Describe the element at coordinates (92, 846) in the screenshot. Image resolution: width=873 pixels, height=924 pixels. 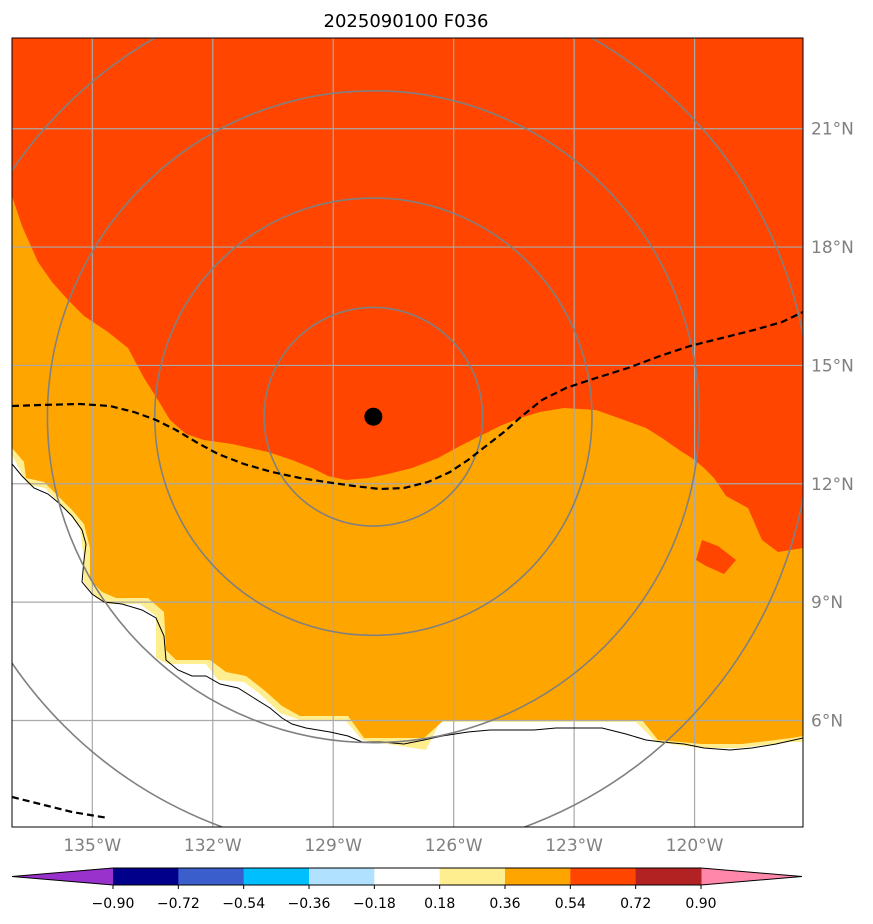
I see `longitude-label: 135°W` at that location.